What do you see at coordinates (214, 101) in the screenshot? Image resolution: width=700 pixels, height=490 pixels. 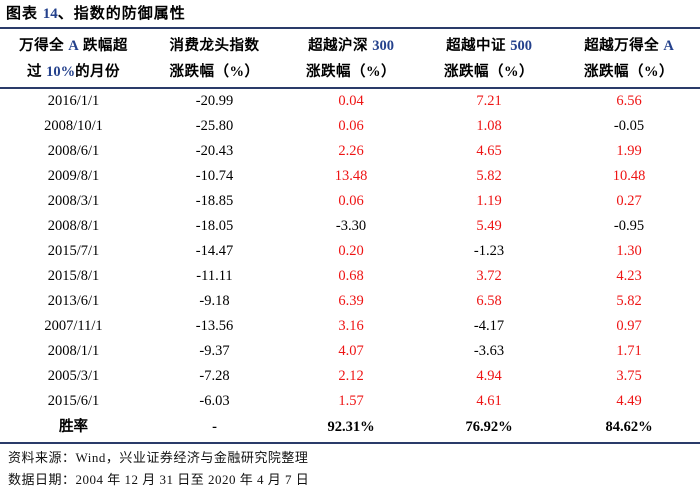 I see `table-cell: -20.99` at bounding box center [214, 101].